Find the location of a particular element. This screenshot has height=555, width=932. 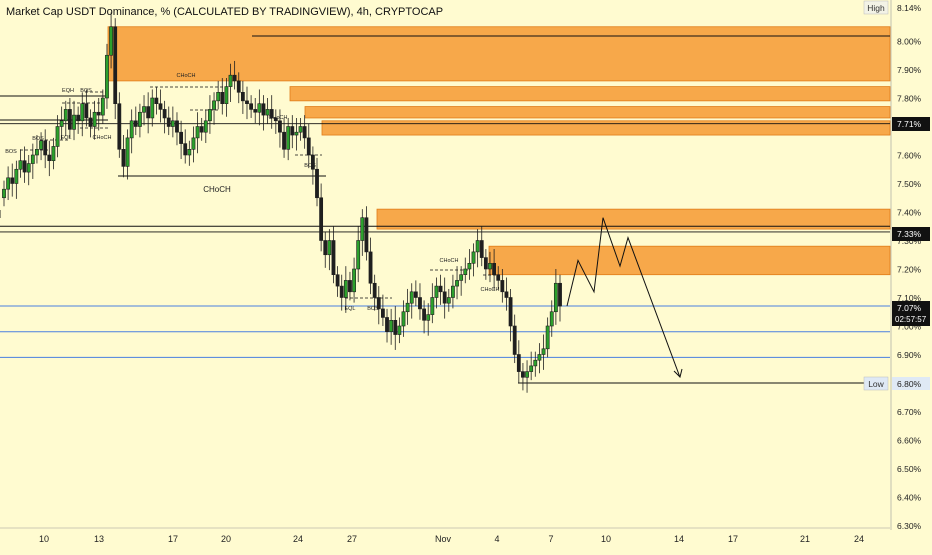

y-tick-label: 6.40% is located at coordinates (909, 498).